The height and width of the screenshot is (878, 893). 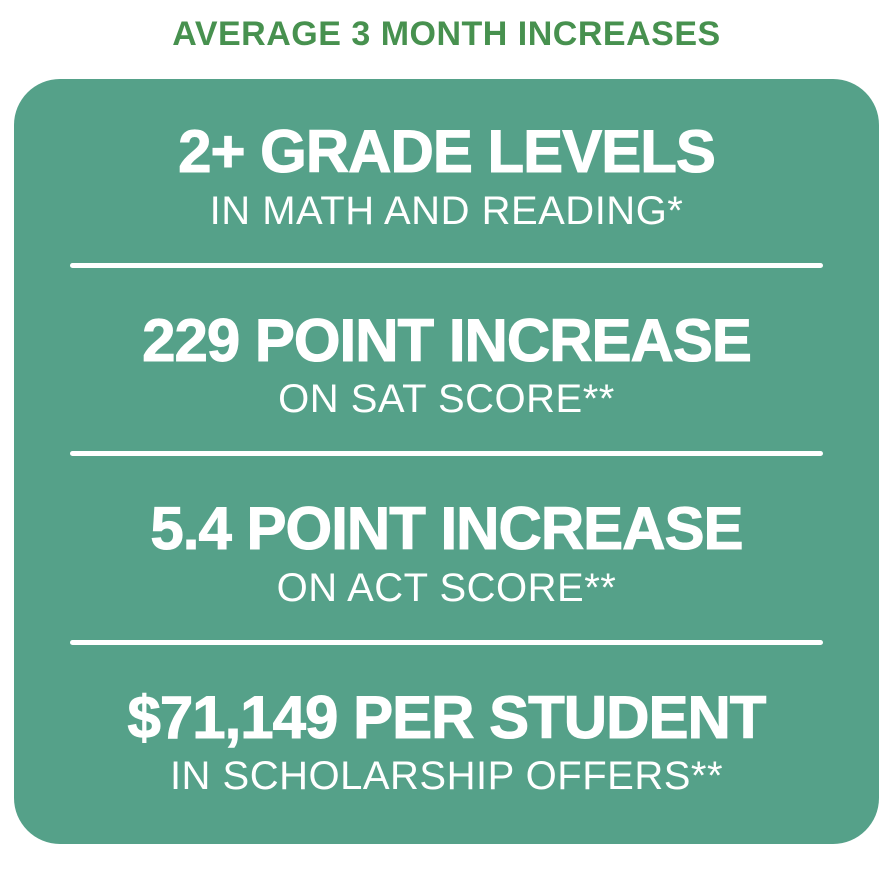 I want to click on stat-caption-sat: ON SAT SCORE**, so click(x=446, y=399).